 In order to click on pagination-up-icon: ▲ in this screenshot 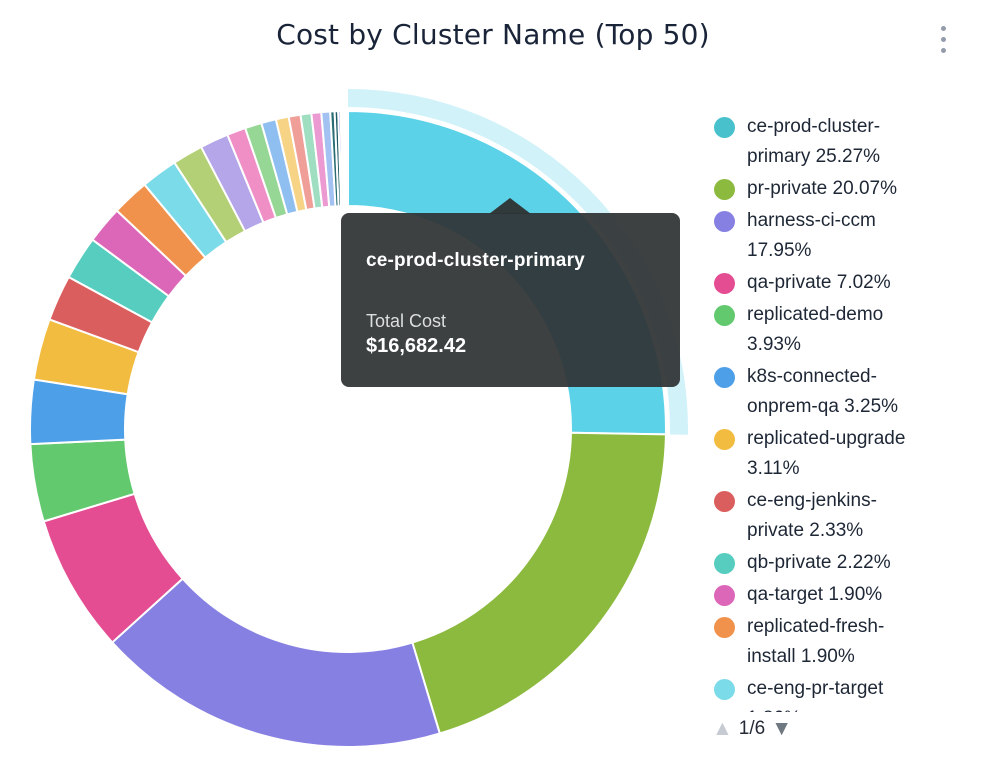, I will do `click(722, 728)`.